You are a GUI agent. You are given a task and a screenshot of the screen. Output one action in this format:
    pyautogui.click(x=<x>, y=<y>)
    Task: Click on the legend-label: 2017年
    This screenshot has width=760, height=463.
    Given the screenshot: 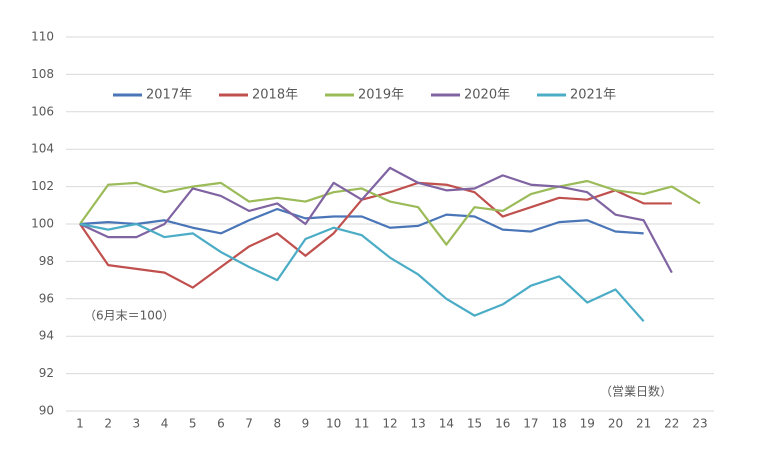 What is the action you would take?
    pyautogui.click(x=169, y=95)
    